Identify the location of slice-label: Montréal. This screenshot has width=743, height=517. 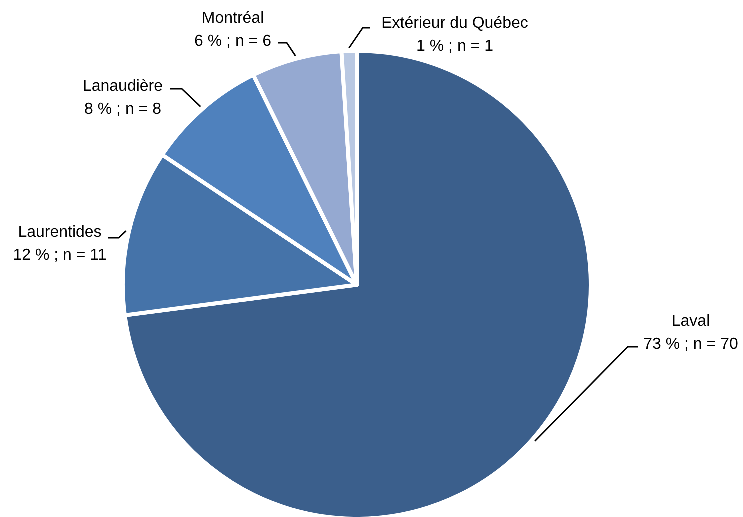
(233, 18).